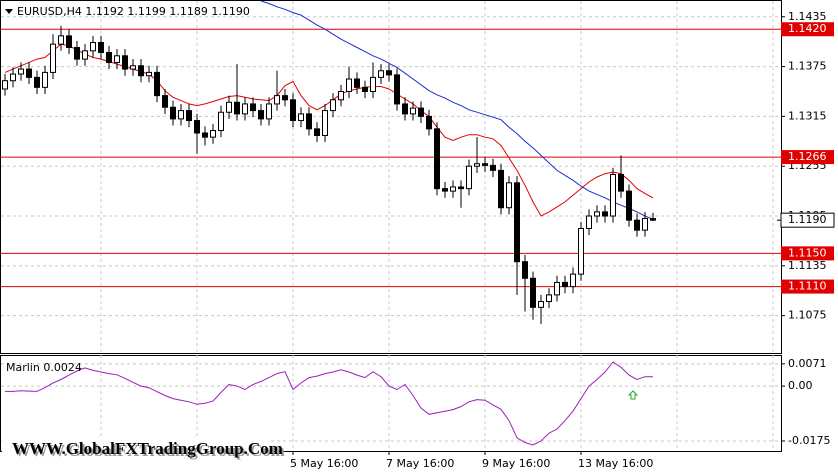 The image size is (838, 476). I want to click on y-tick-label: 0.00, so click(800, 385).